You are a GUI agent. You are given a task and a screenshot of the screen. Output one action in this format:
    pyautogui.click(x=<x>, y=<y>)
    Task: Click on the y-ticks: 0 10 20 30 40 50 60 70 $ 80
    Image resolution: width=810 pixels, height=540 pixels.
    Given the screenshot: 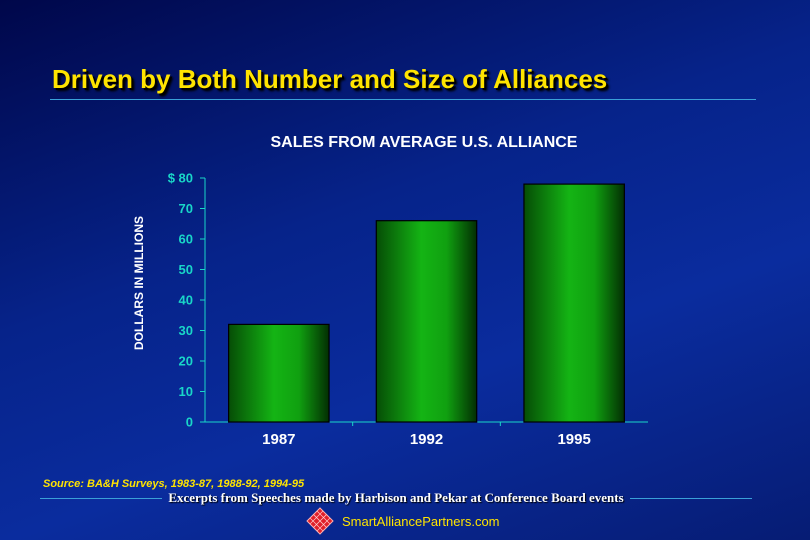 What is the action you would take?
    pyautogui.click(x=186, y=300)
    